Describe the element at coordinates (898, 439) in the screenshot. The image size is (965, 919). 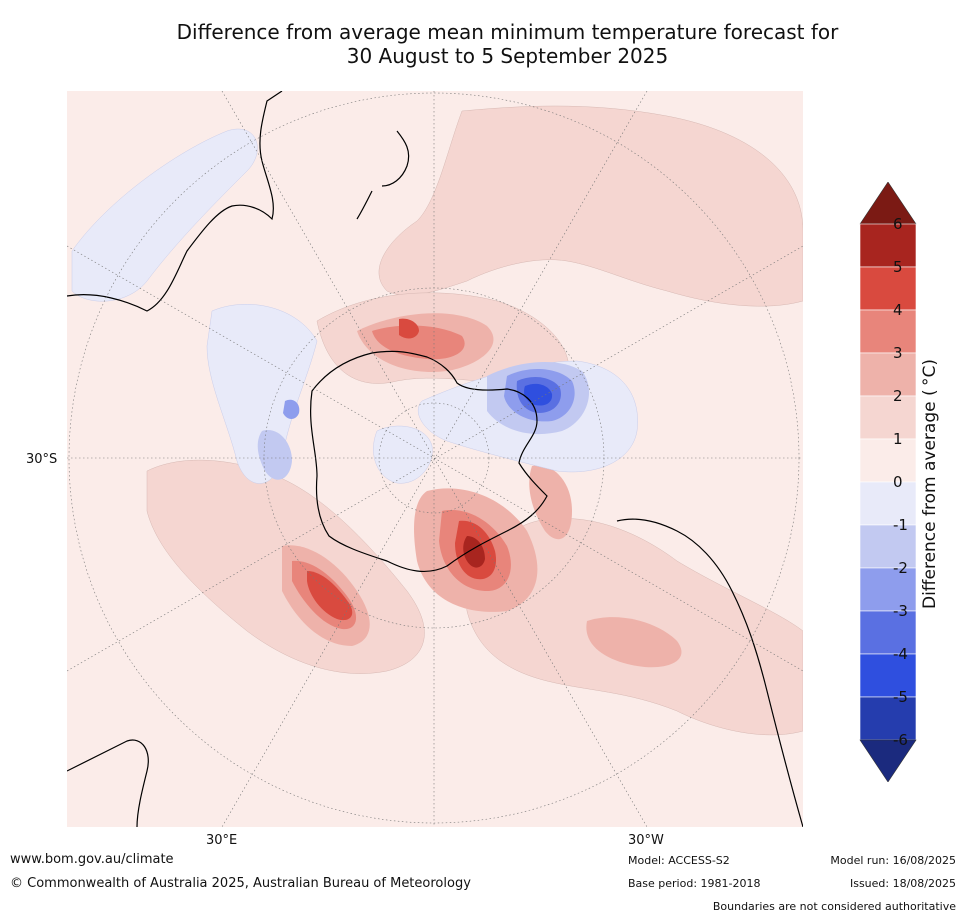
I see `colorbar-tick-label: 1` at that location.